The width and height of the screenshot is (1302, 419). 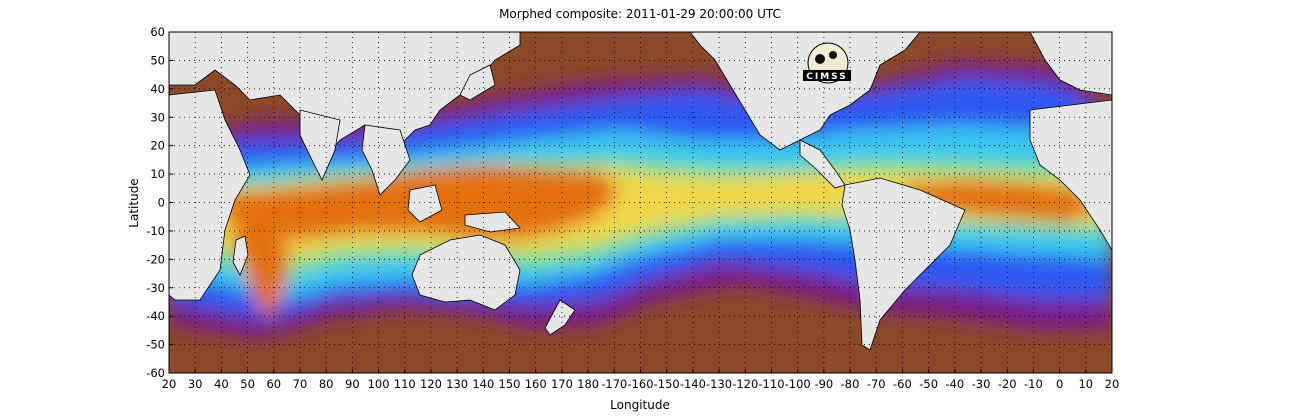 I want to click on x-tick-label: 80, so click(x=326, y=384).